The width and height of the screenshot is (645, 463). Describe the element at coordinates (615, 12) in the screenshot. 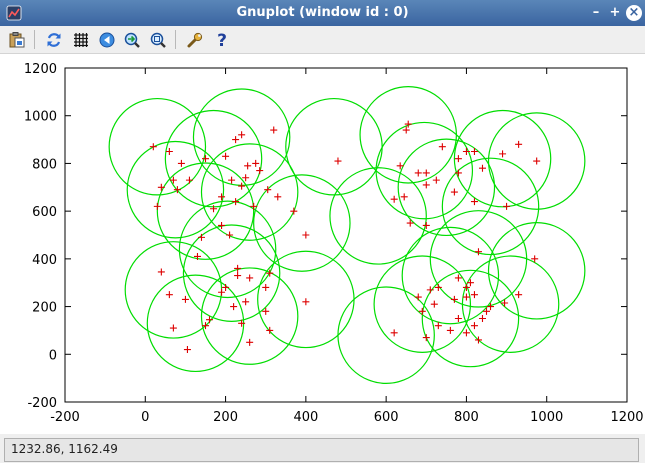

I see `maximize-button: +` at that location.